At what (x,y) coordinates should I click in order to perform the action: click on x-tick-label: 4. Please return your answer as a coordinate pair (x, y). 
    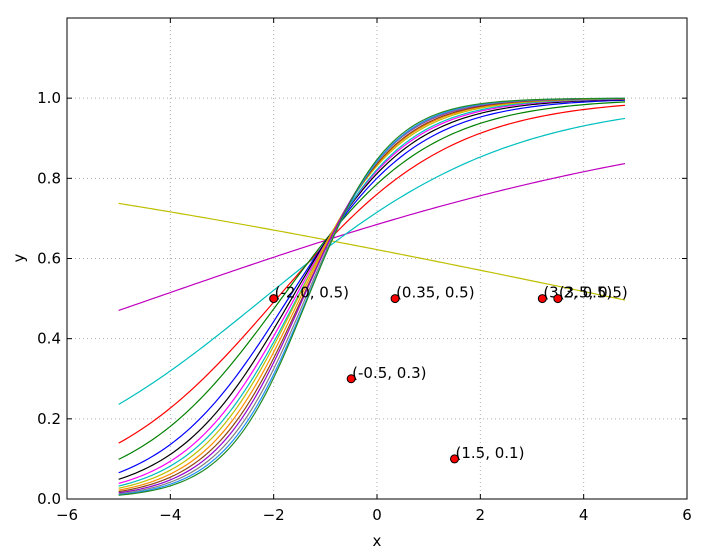
    Looking at the image, I should click on (584, 515).